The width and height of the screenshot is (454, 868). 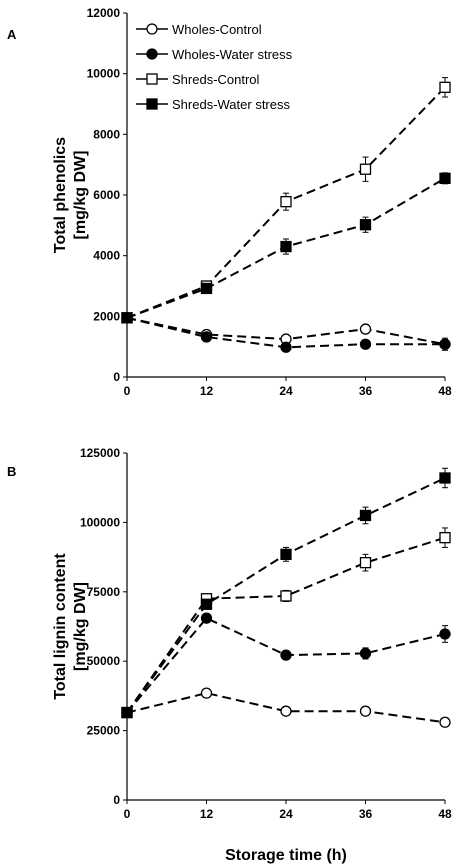 I want to click on panel-a-y-tick-label-3: 6000, so click(x=106, y=195).